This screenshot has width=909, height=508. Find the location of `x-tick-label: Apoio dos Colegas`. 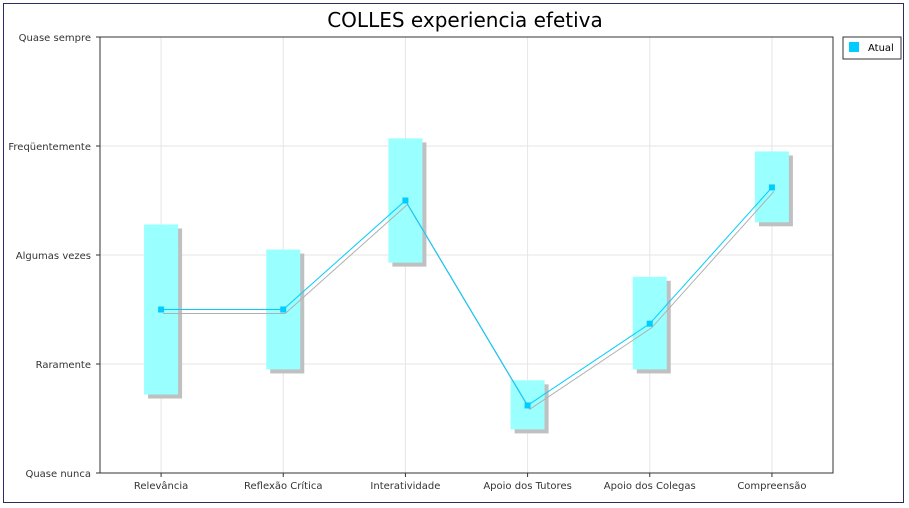

x-tick-label: Apoio dos Colegas is located at coordinates (650, 486).